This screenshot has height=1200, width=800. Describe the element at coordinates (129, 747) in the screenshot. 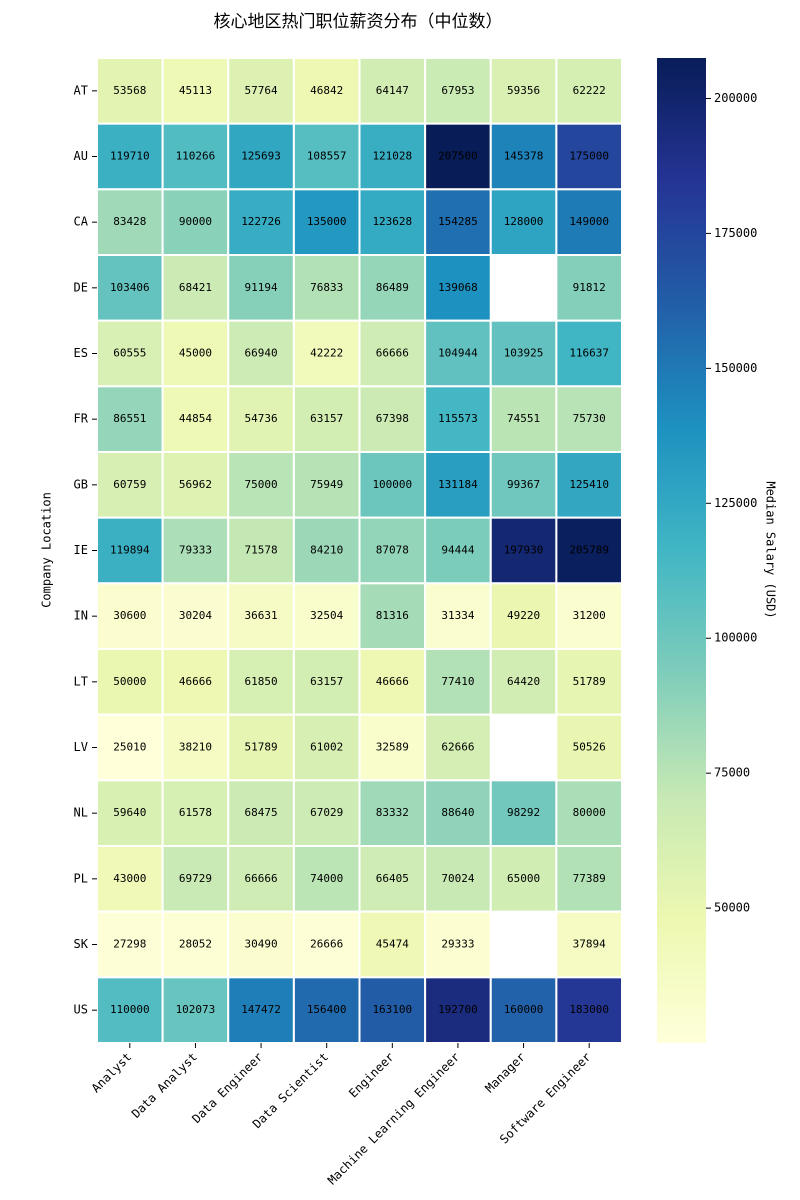

I see `cell-label: 25010` at that location.